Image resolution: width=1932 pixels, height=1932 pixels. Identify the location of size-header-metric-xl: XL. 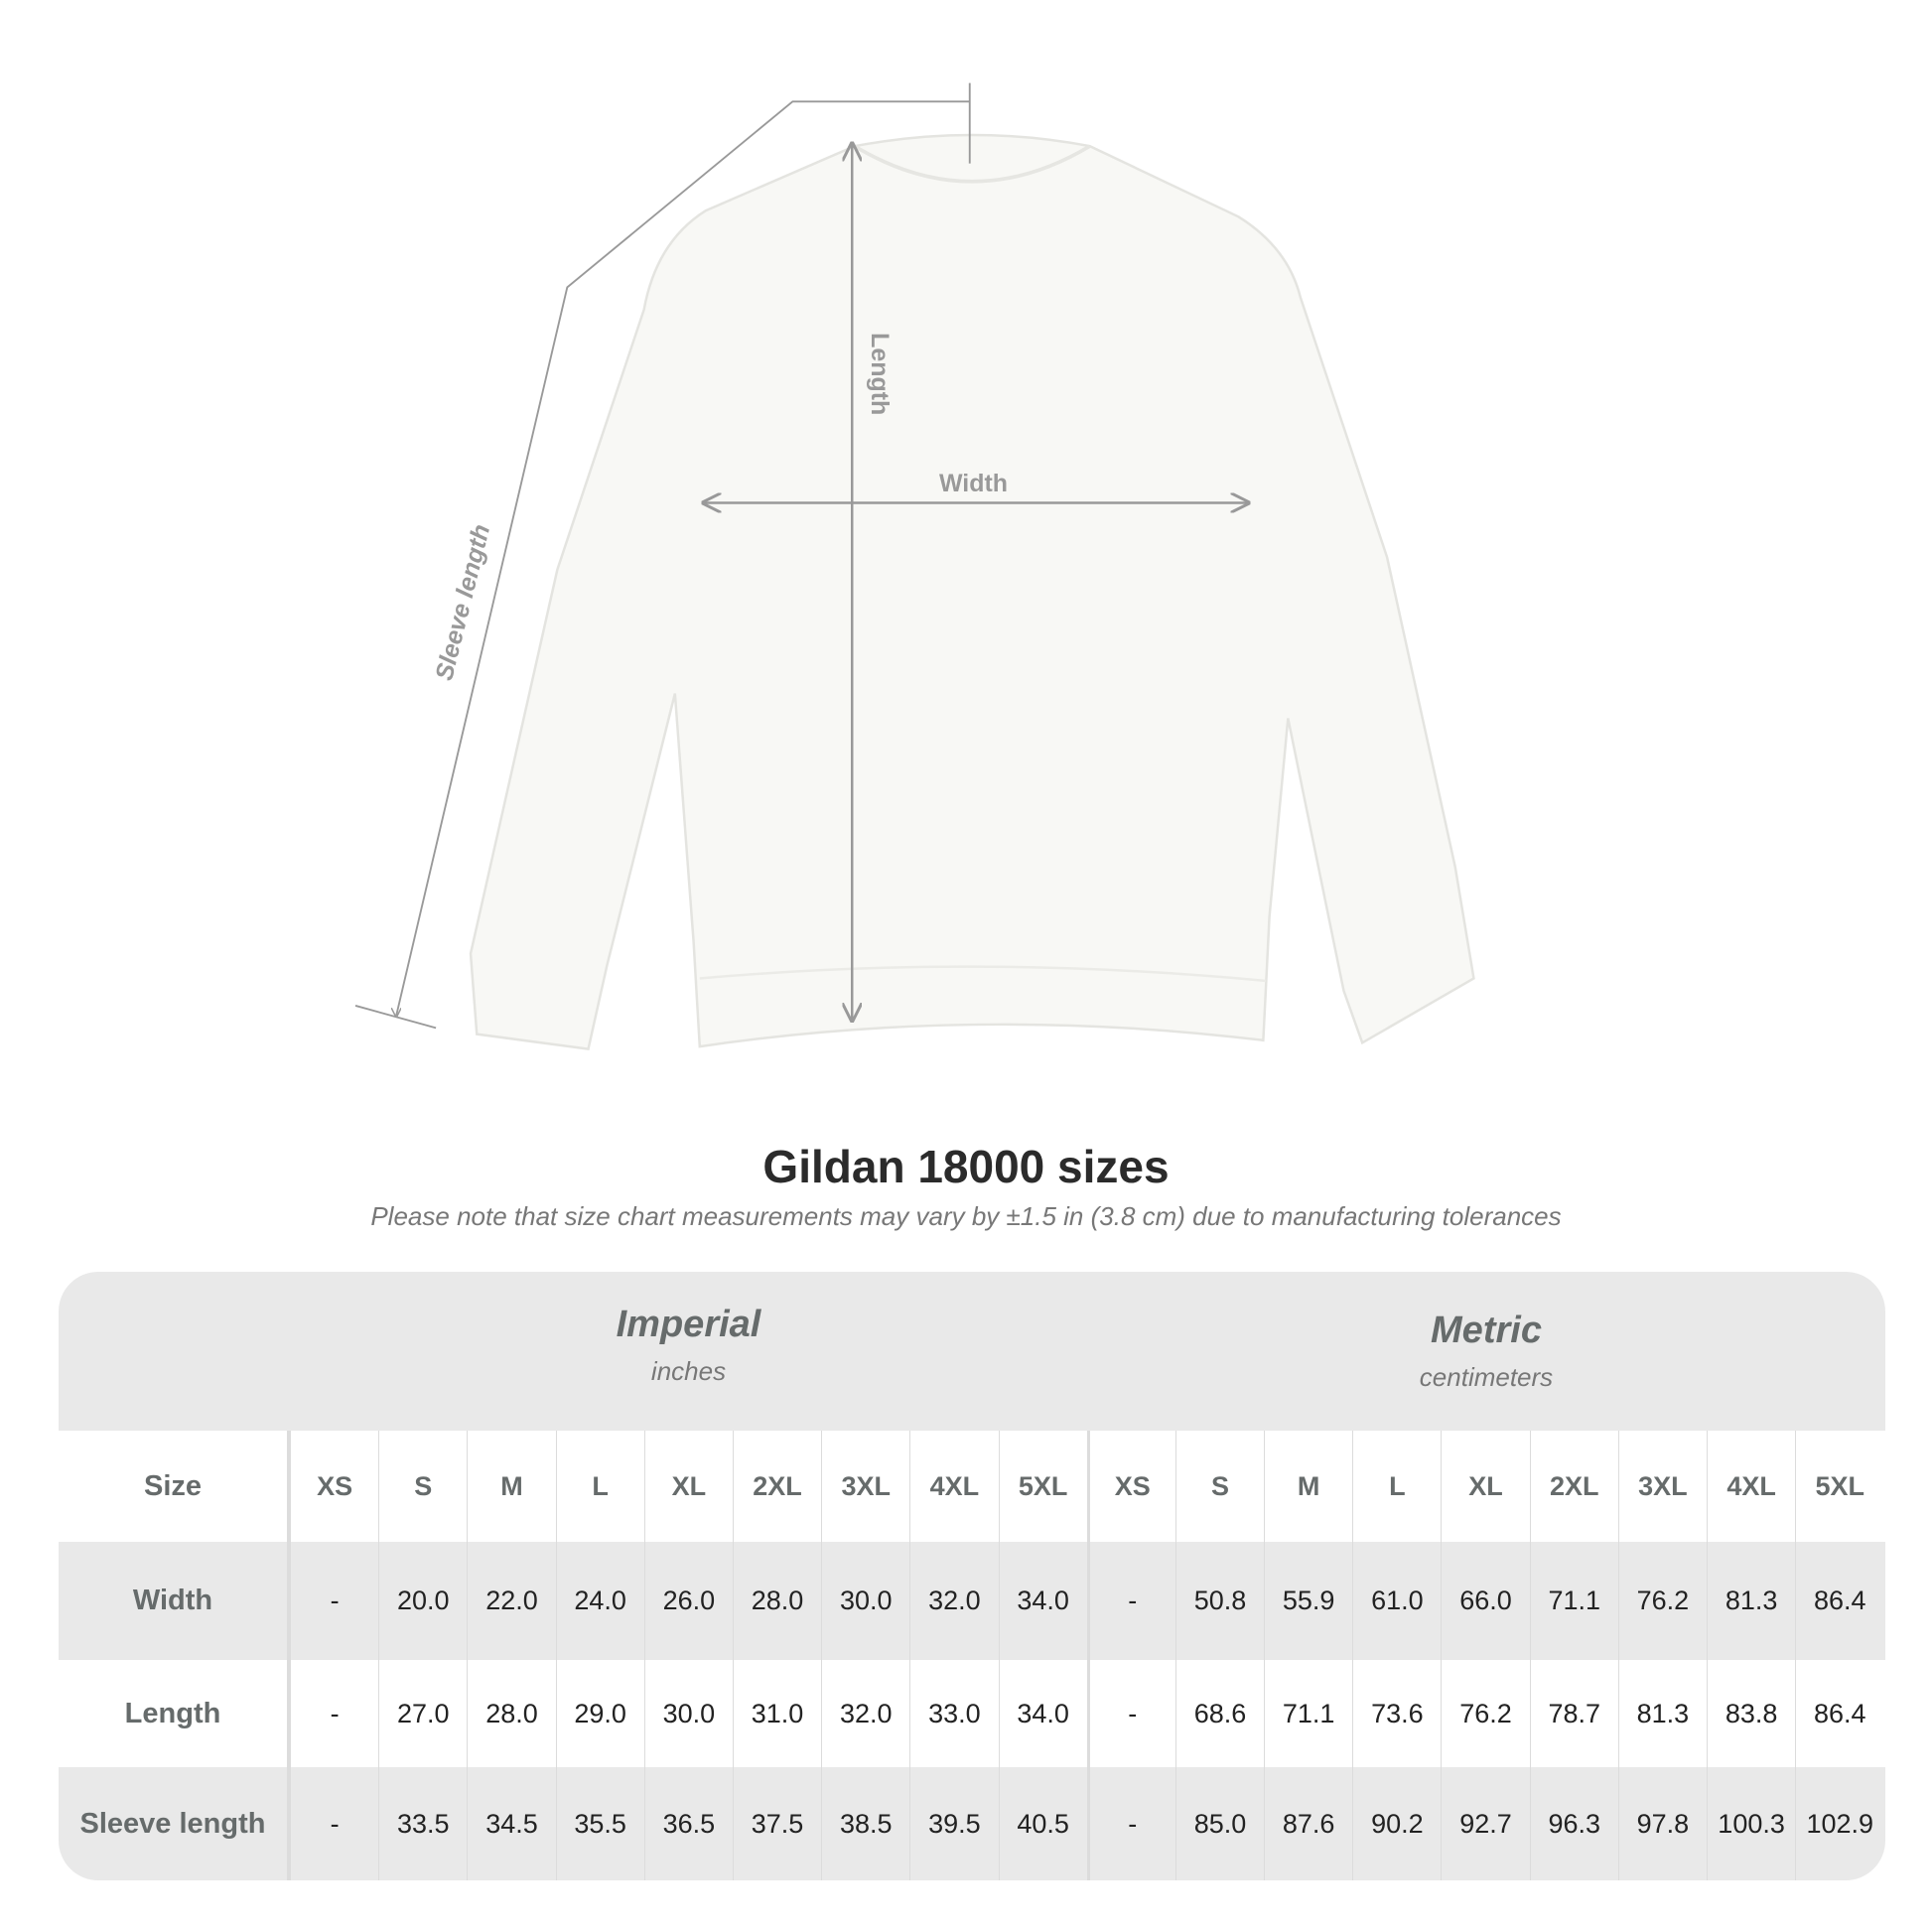
(1485, 1486).